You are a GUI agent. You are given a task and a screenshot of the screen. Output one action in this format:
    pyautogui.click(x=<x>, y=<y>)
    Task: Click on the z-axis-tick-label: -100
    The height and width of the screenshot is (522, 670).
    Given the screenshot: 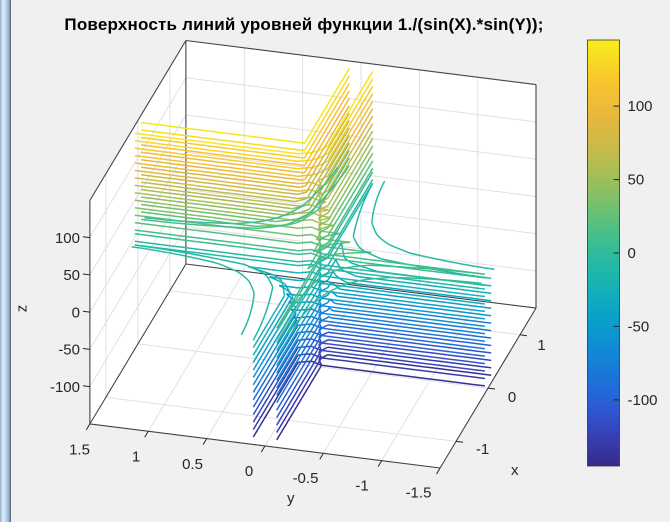 What is the action you would take?
    pyautogui.click(x=65, y=387)
    